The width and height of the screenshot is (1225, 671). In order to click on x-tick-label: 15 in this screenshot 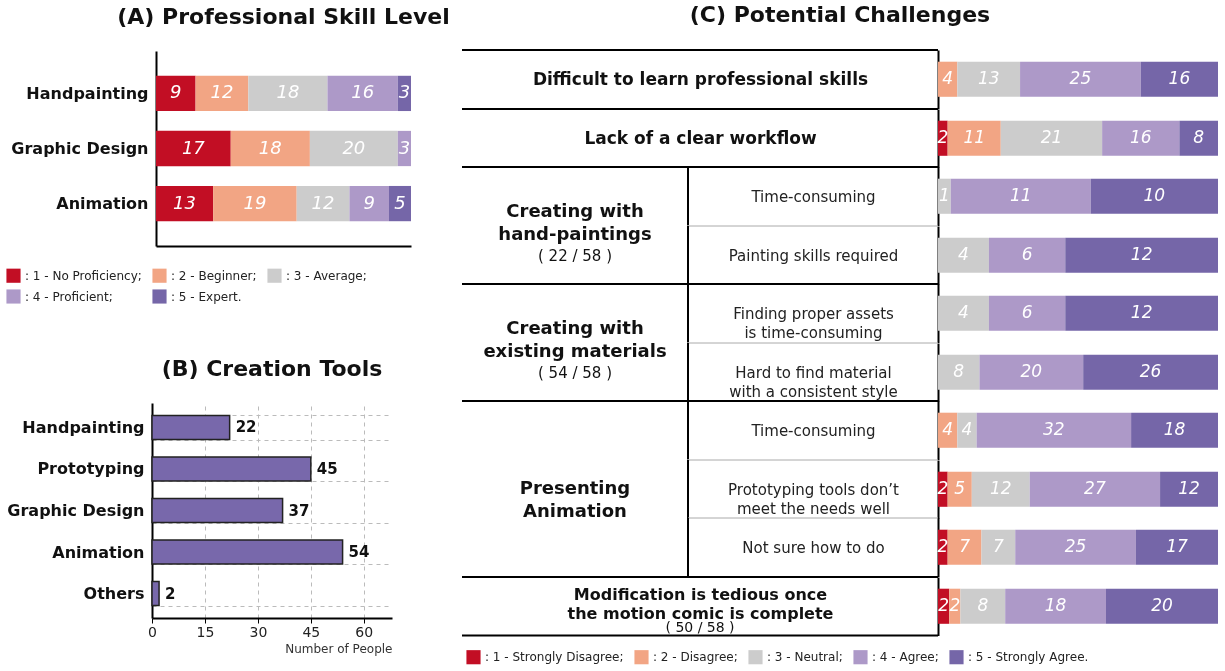, I will do `click(205, 631)`.